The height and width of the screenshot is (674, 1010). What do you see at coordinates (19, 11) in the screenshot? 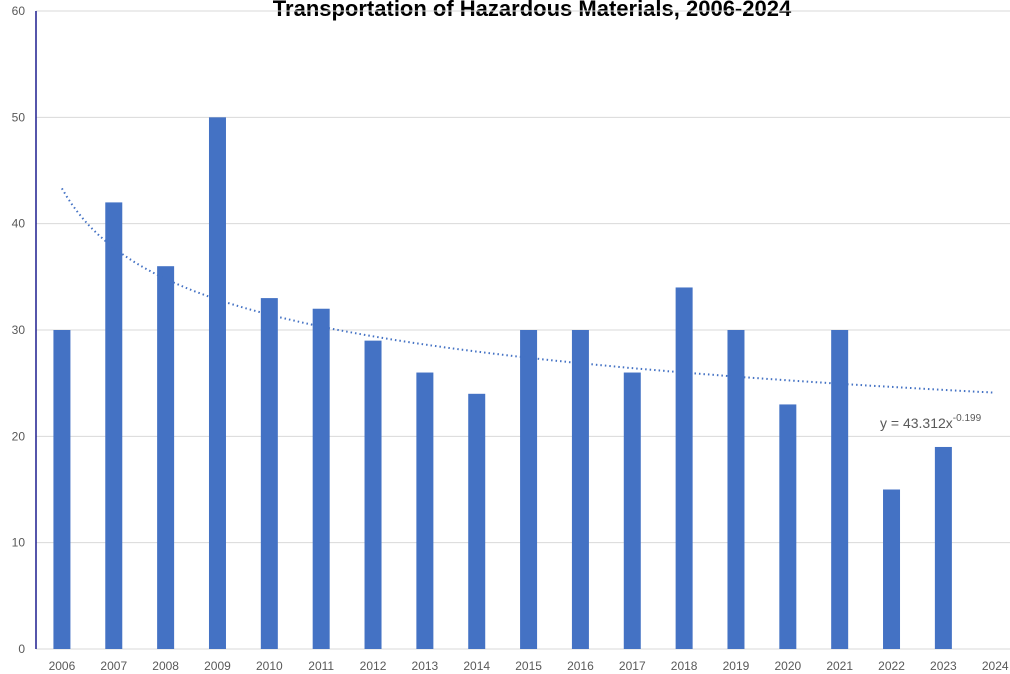
I see `y-tick-label: 60` at bounding box center [19, 11].